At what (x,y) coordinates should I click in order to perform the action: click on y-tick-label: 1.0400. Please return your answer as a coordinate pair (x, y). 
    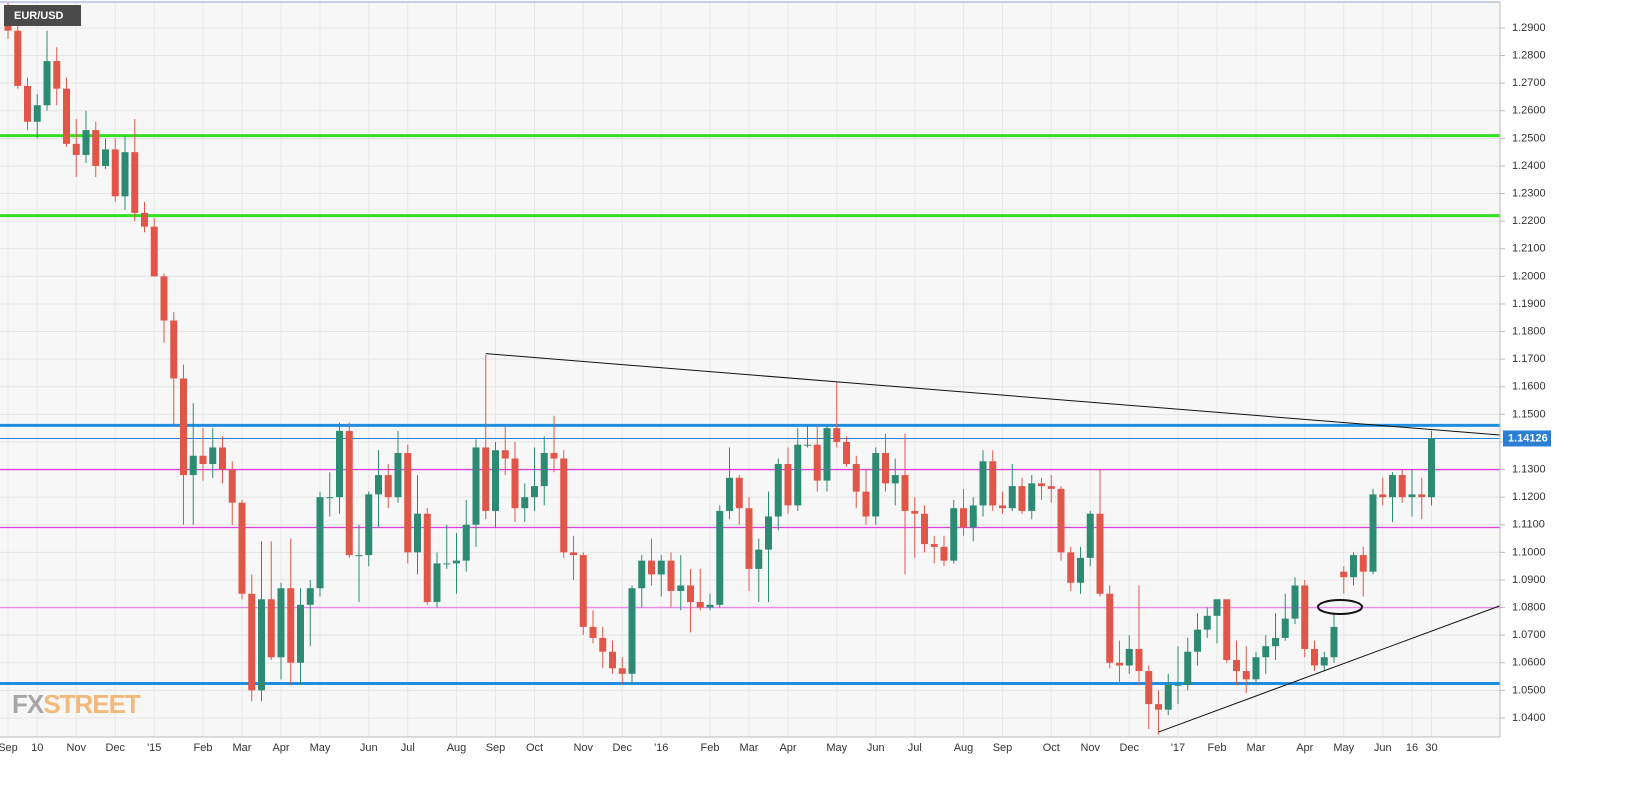
    Looking at the image, I should click on (1529, 718).